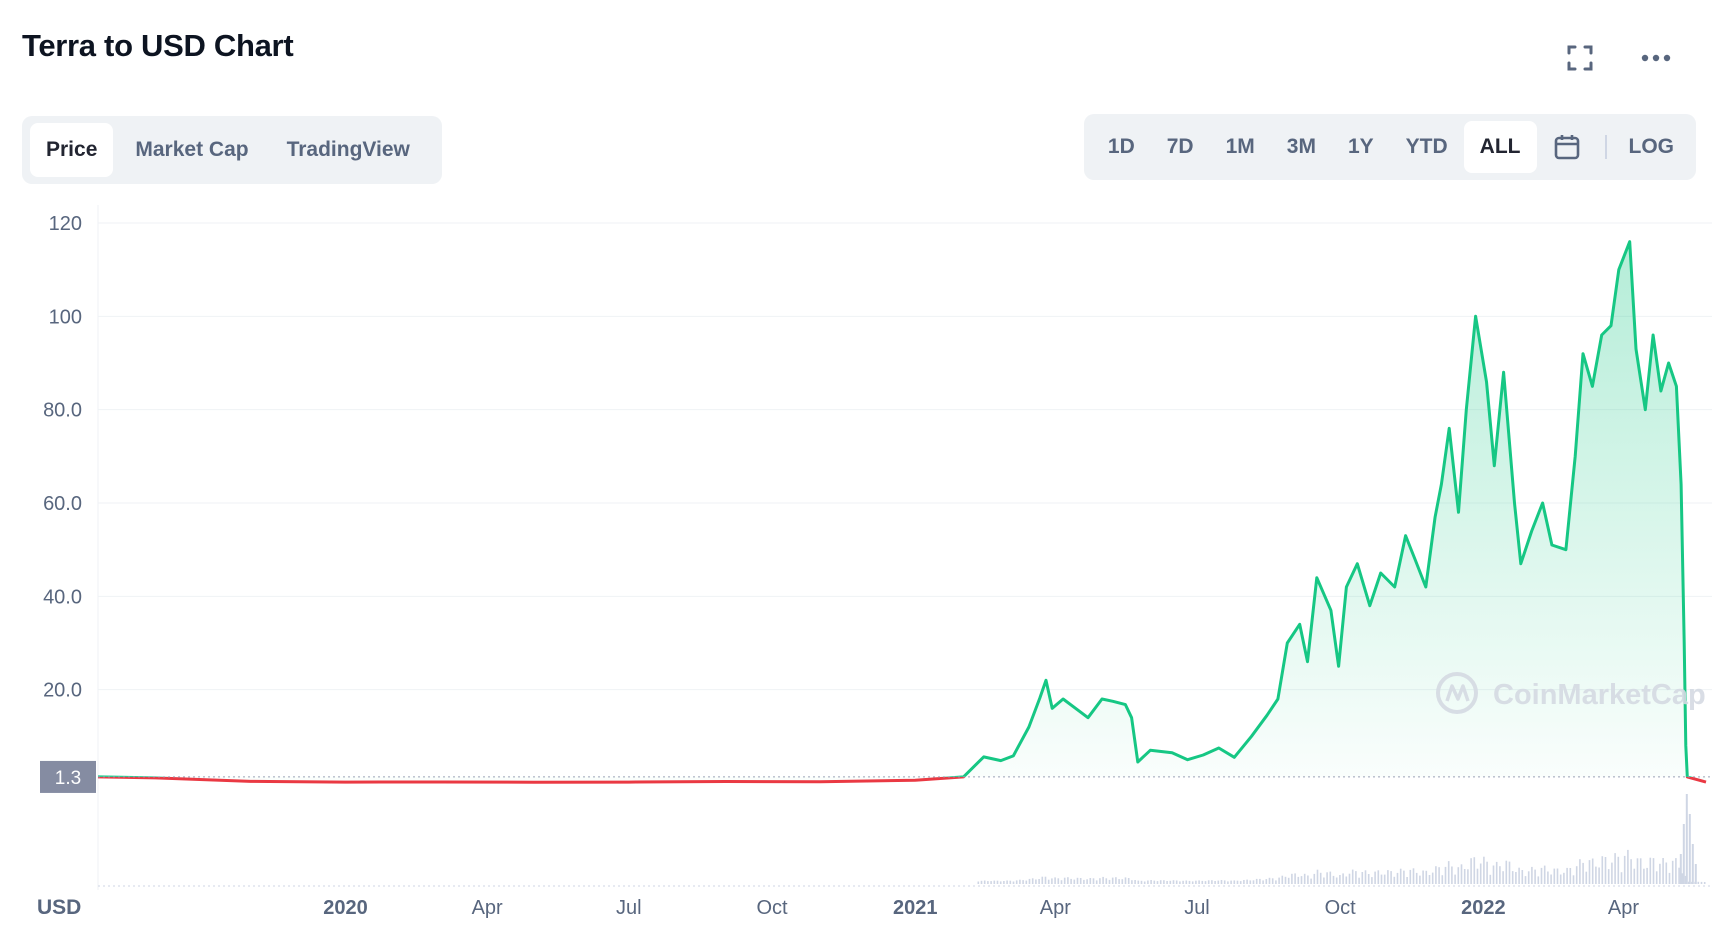 Image resolution: width=1724 pixels, height=928 pixels. What do you see at coordinates (1240, 146) in the screenshot?
I see `range-1m: 1M` at bounding box center [1240, 146].